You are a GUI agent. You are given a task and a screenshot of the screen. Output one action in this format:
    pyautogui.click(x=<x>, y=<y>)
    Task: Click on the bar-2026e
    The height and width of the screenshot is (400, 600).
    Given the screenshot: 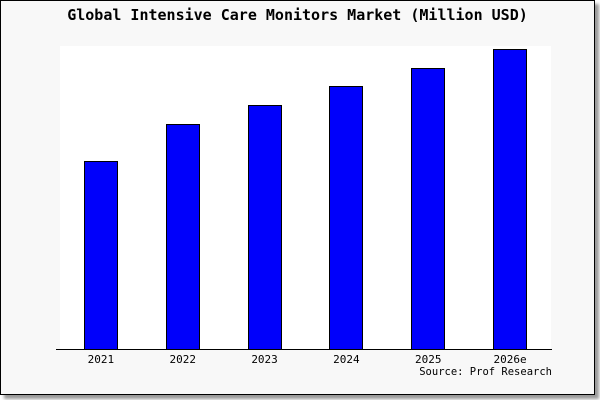 What is the action you would take?
    pyautogui.click(x=510, y=198)
    